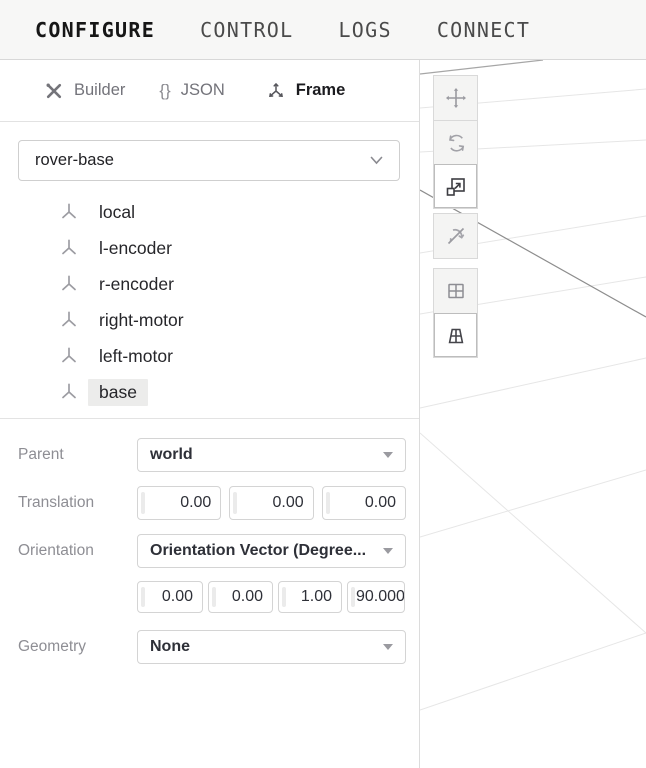 The image size is (646, 768). What do you see at coordinates (209, 212) in the screenshot?
I see `tree-item-local: local` at bounding box center [209, 212].